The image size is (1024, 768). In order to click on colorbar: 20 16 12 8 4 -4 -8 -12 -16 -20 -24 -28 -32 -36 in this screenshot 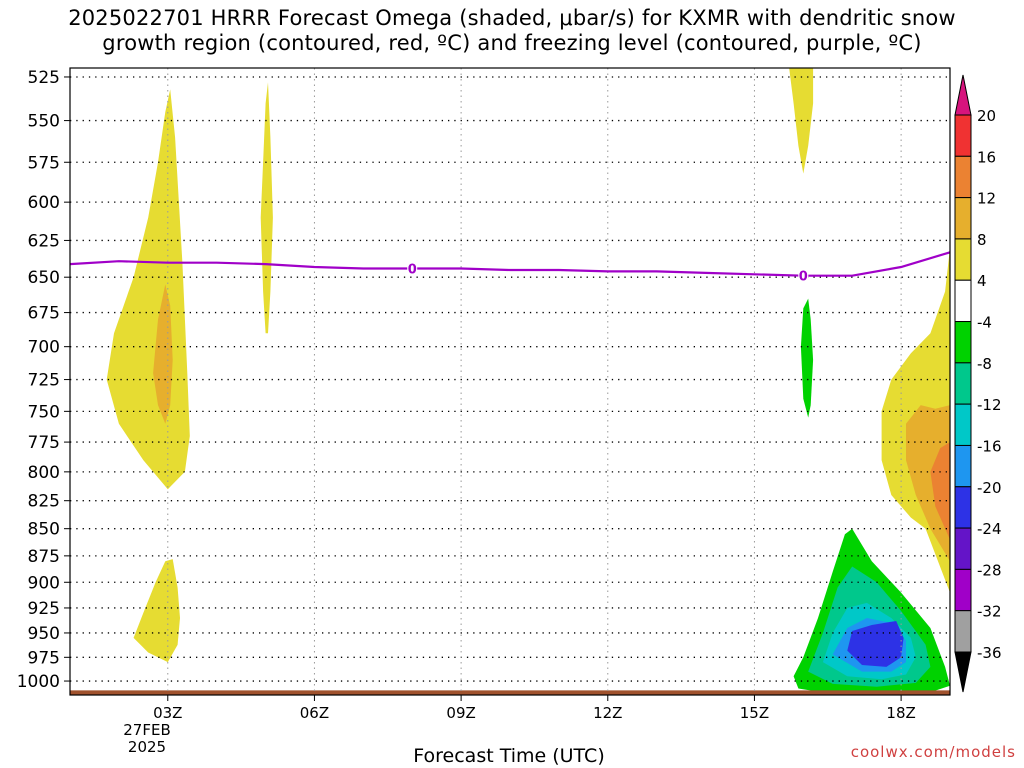, I will do `click(978, 383)`.